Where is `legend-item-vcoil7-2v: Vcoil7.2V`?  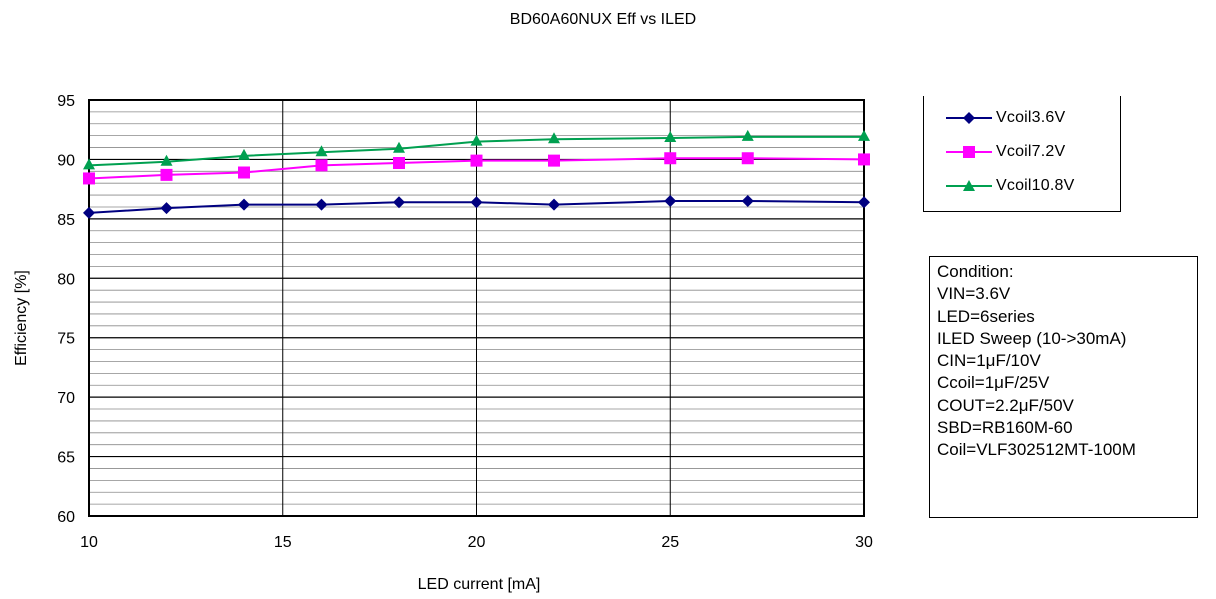
legend-item-vcoil7-2v: Vcoil7.2V is located at coordinates (1004, 152).